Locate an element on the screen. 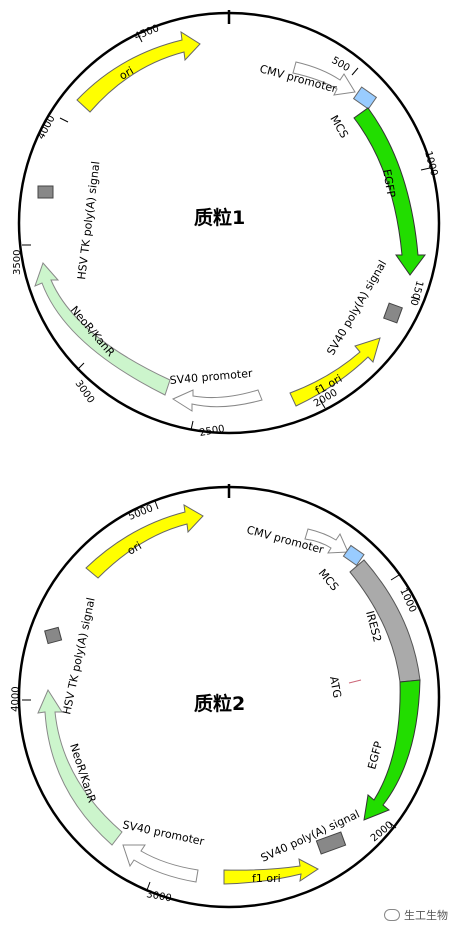 This screenshot has width=458, height=931. plasmid-1-mcs-box is located at coordinates (365, 98).